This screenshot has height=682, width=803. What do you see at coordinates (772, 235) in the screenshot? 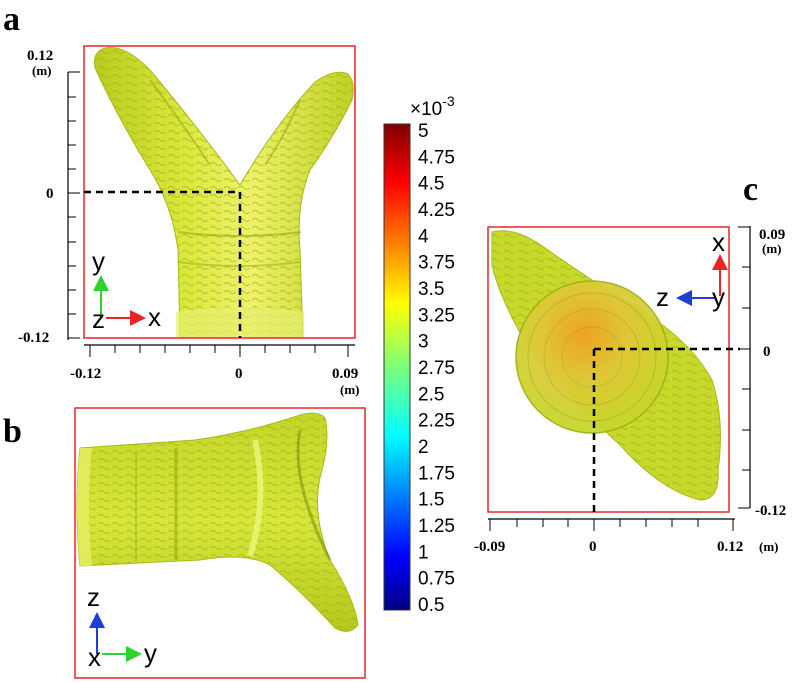
I see `panel-c-y-tick-top: 0.09` at bounding box center [772, 235].